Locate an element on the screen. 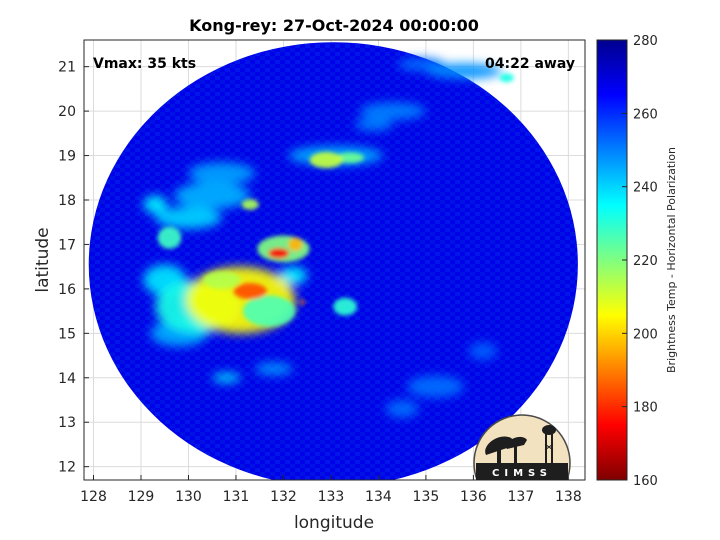 The width and height of the screenshot is (720, 540). y-tick-label: 13 is located at coordinates (67, 423).